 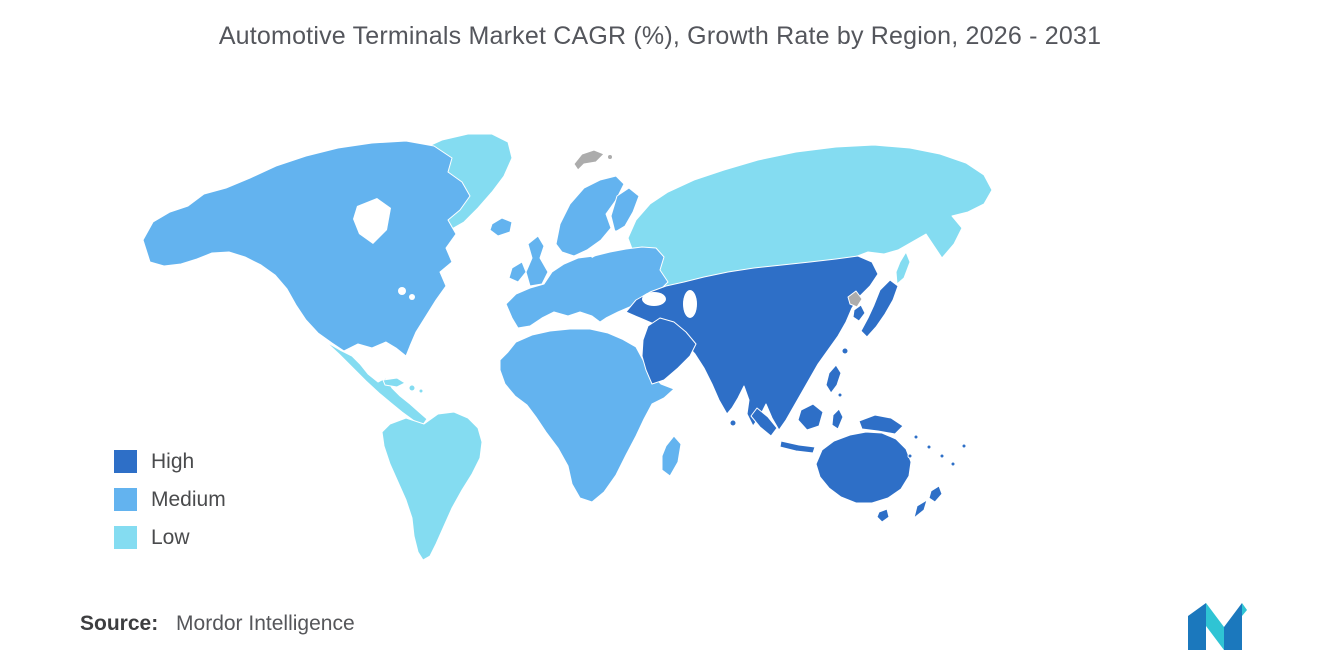 What do you see at coordinates (879, 308) in the screenshot?
I see `region-japan` at bounding box center [879, 308].